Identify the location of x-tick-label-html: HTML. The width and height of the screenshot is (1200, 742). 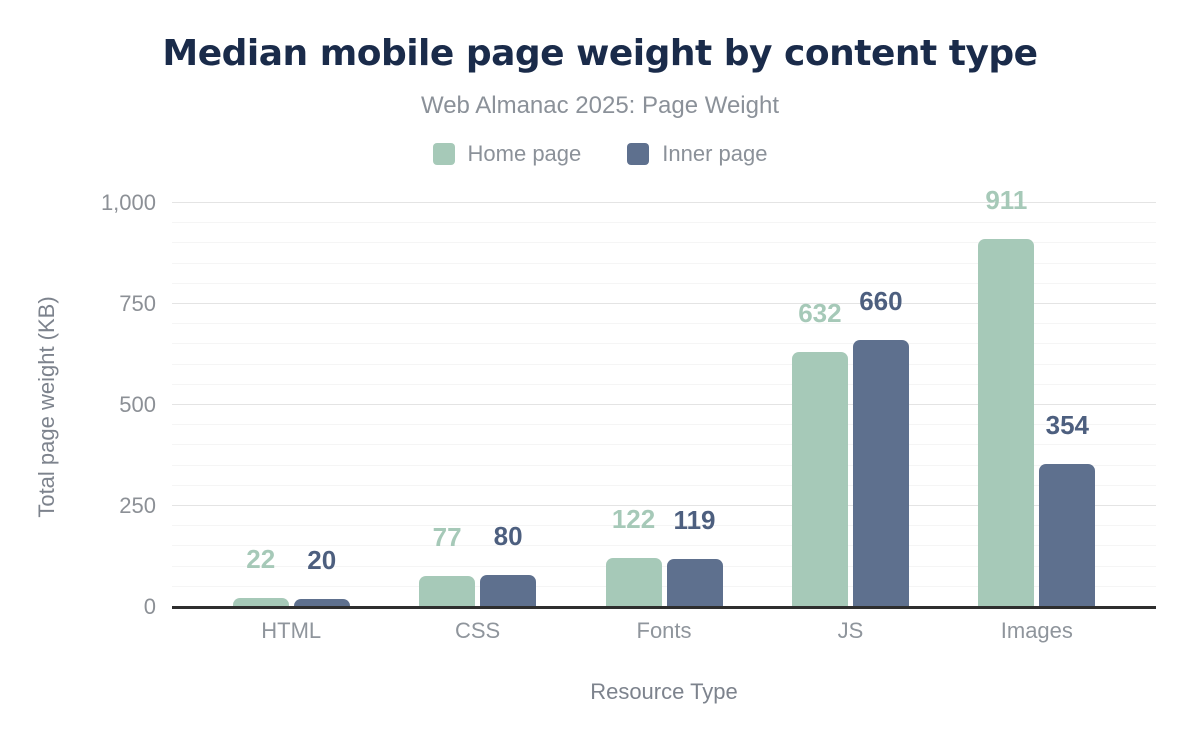
(291, 630).